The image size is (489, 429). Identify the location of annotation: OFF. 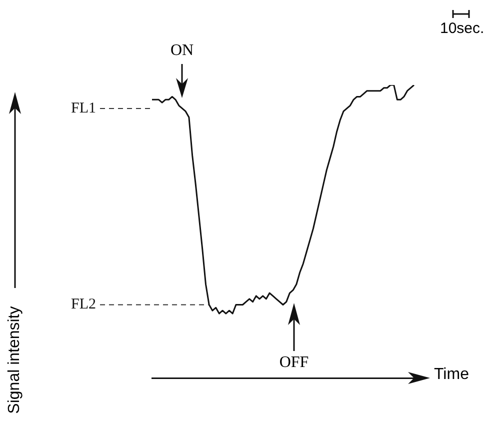
(294, 363).